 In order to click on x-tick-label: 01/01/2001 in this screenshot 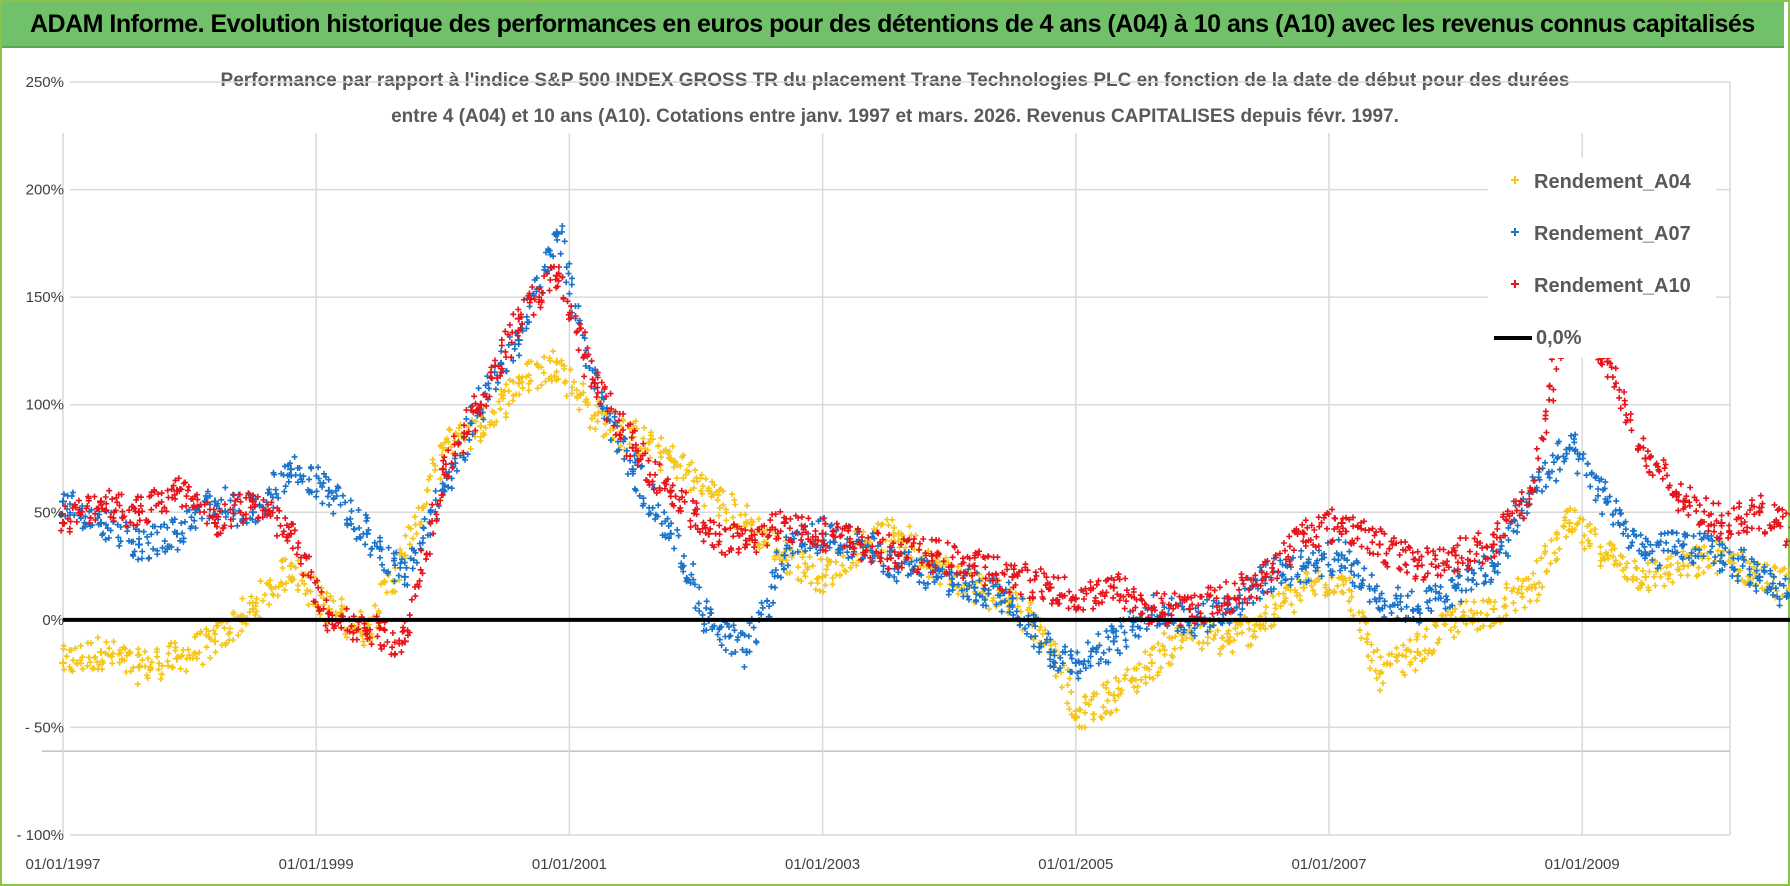, I will do `click(569, 864)`.